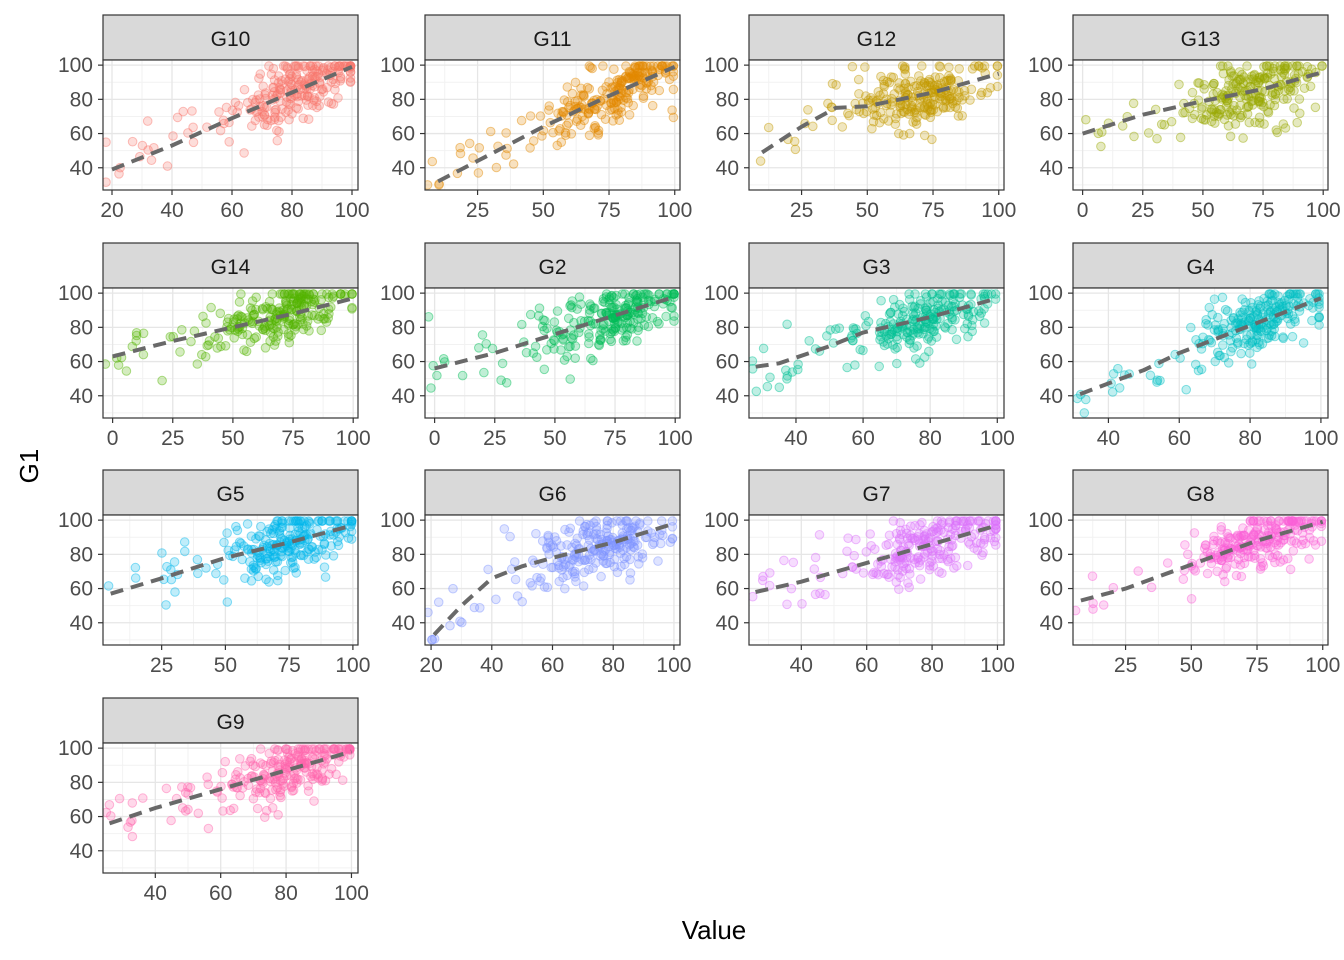  What do you see at coordinates (876, 492) in the screenshot?
I see `facet-strip` at bounding box center [876, 492].